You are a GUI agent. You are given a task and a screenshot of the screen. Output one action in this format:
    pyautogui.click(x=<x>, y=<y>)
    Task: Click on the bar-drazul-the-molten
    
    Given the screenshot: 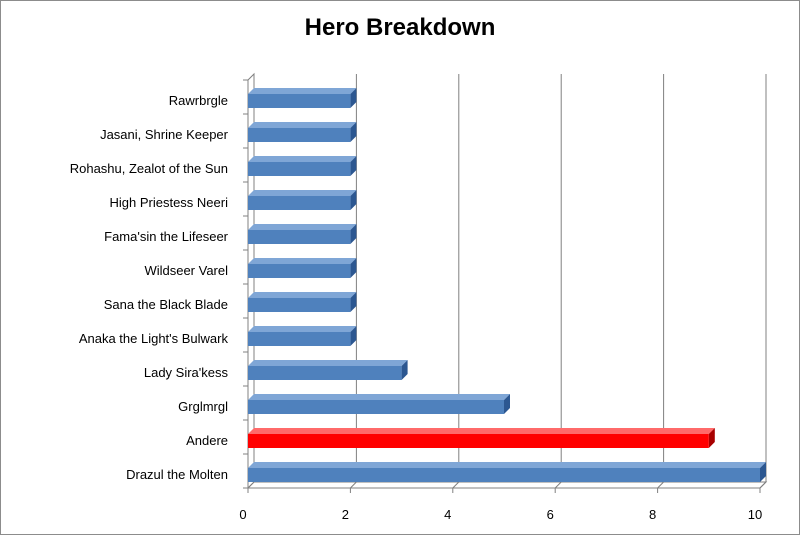 What is the action you would take?
    pyautogui.click(x=507, y=472)
    